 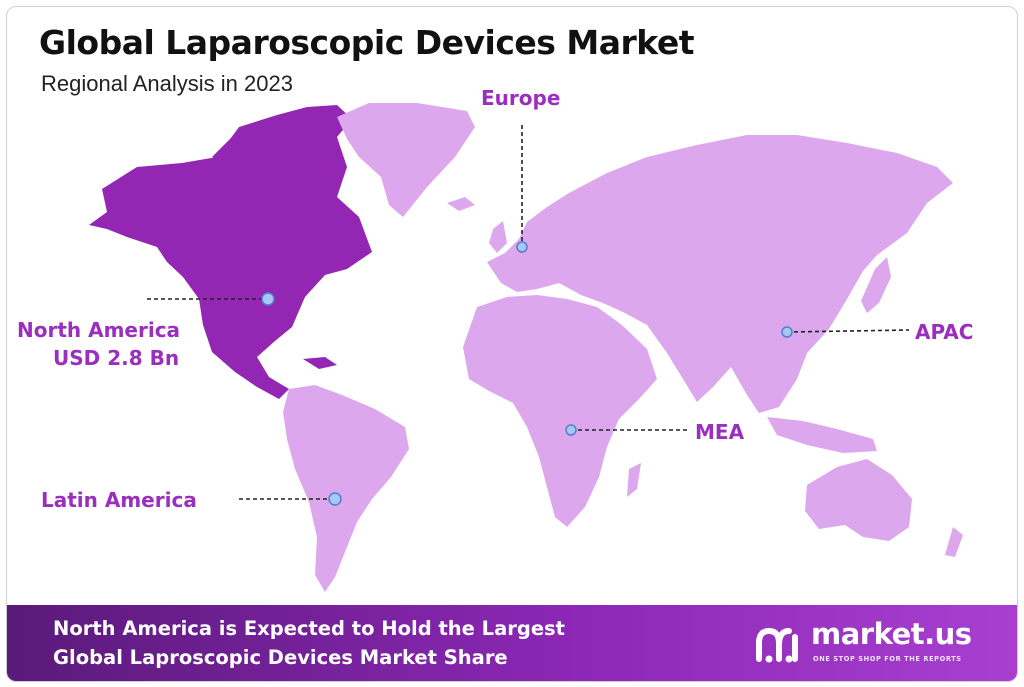 What do you see at coordinates (521, 98) in the screenshot?
I see `europe-label: Europe` at bounding box center [521, 98].